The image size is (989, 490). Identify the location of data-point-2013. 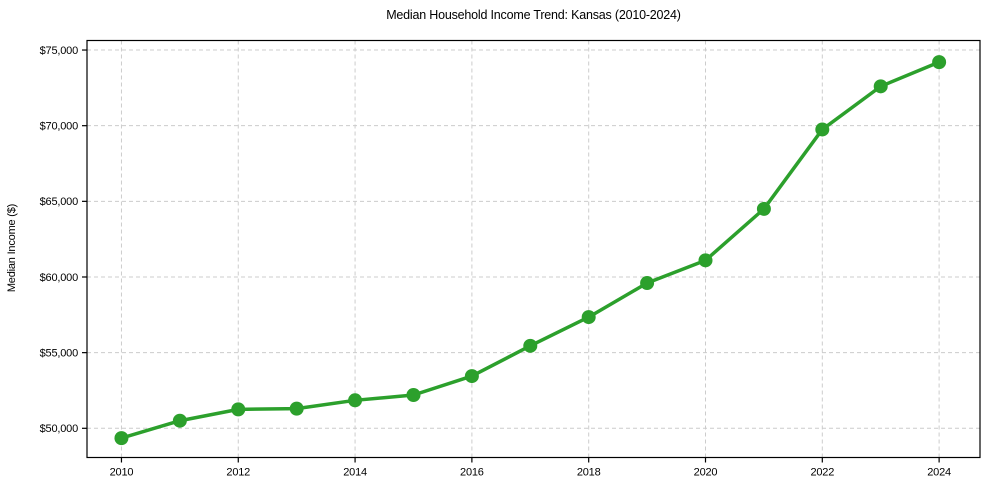
(296, 408).